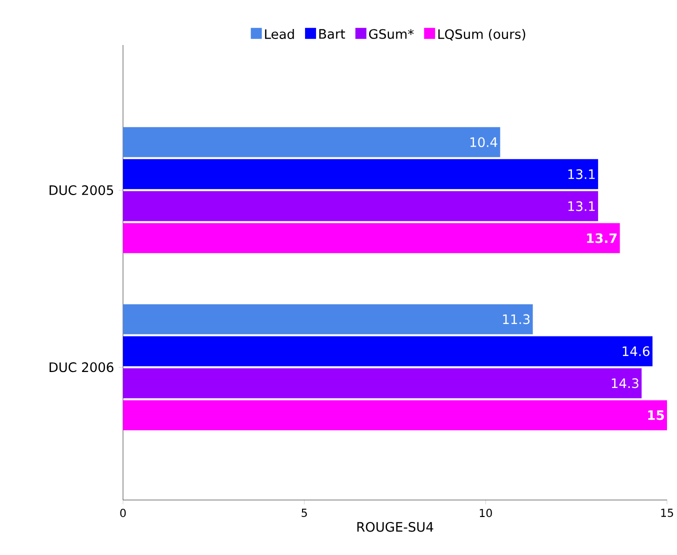 The image size is (677, 555). Describe the element at coordinates (395, 527) in the screenshot. I see `x-axis-title: ROUGE-SU4` at that location.